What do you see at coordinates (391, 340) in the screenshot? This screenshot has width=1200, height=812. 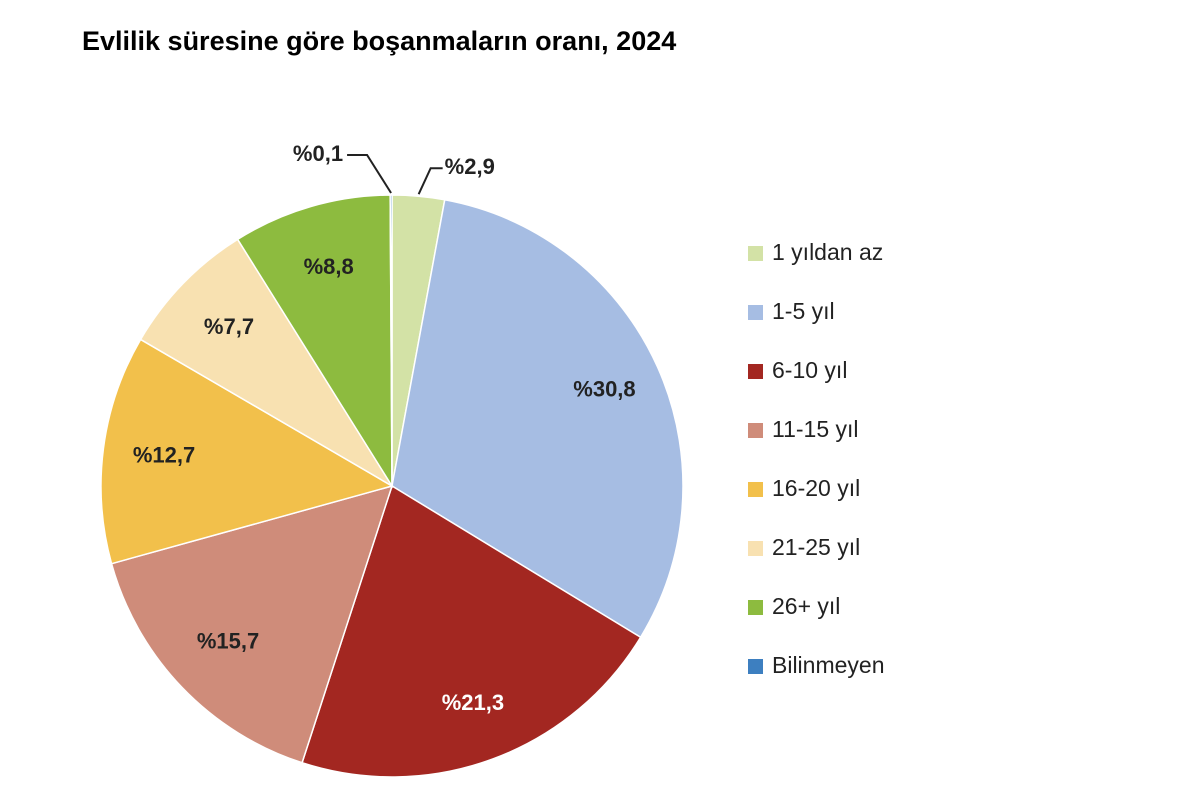 I see `pie-slice-bilinmeyen` at bounding box center [391, 340].